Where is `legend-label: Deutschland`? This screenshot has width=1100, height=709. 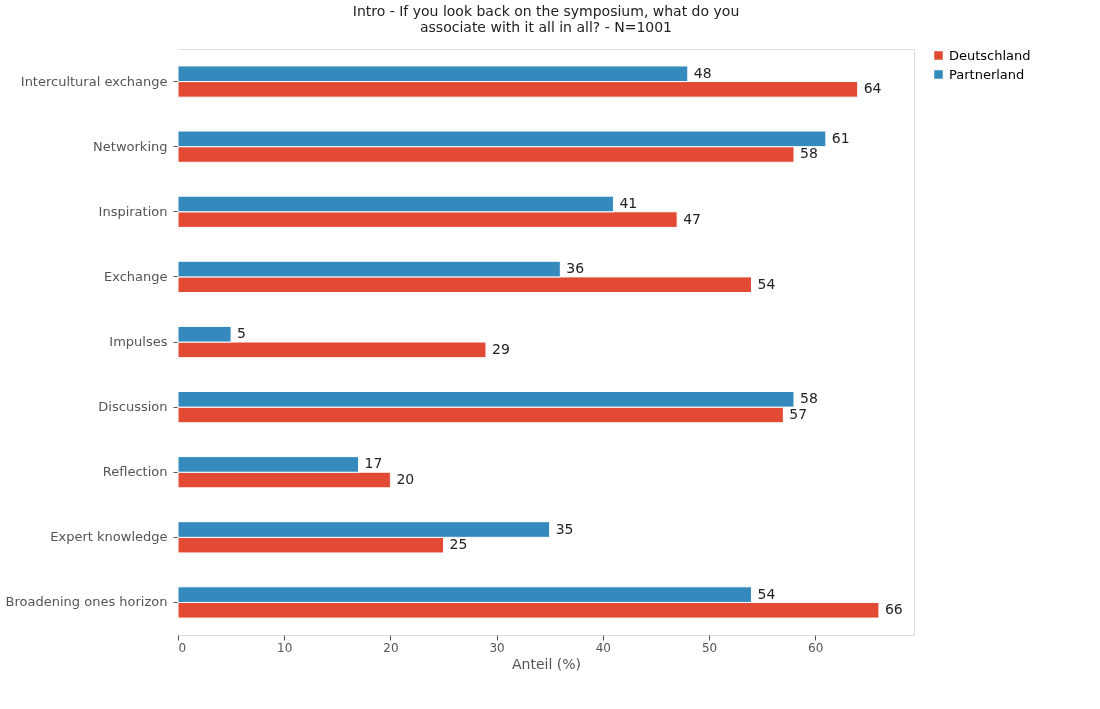 legend-label: Deutschland is located at coordinates (990, 55).